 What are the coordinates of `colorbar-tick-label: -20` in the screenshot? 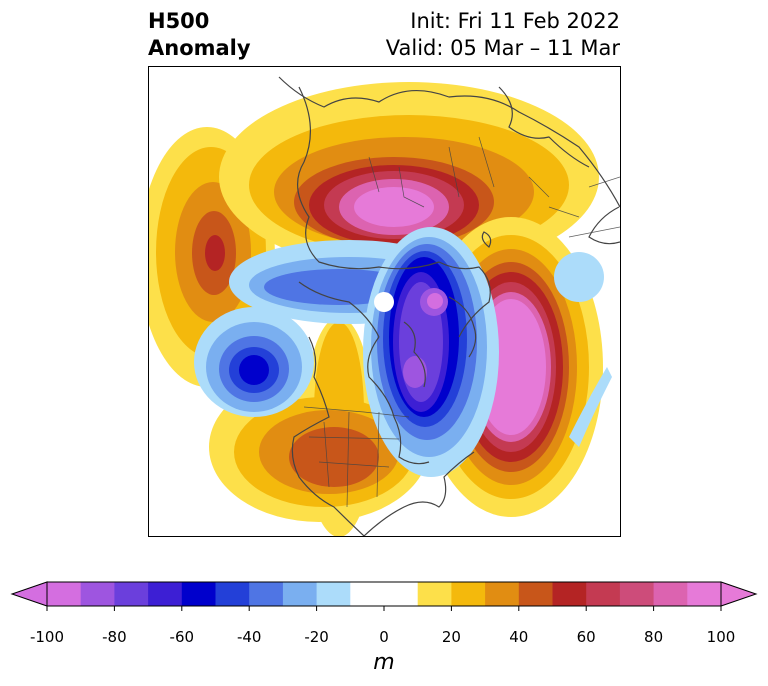 It's located at (316, 637).